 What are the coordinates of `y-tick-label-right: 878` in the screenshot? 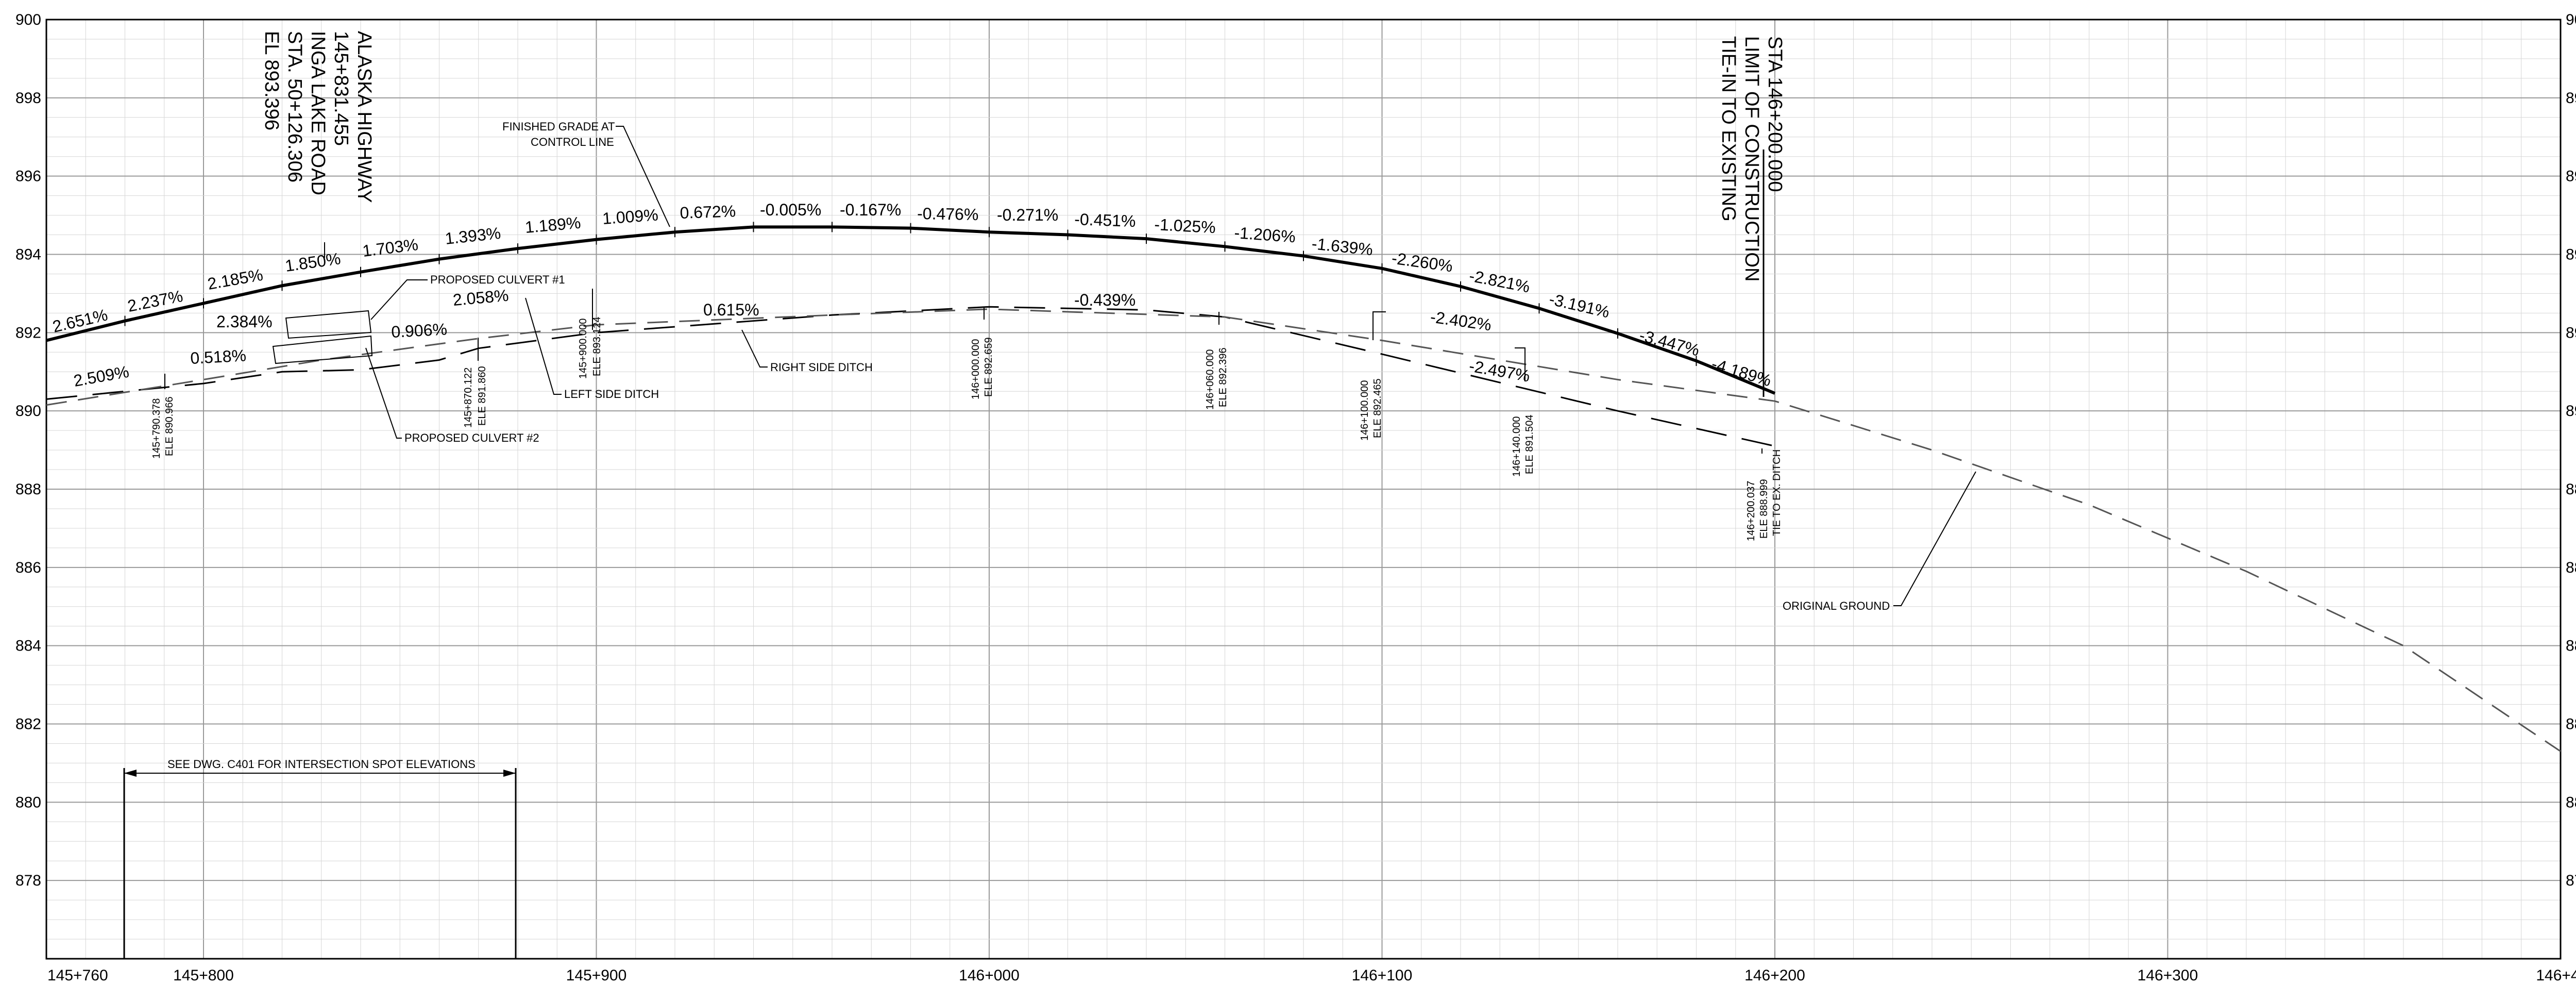 It's located at (2571, 880).